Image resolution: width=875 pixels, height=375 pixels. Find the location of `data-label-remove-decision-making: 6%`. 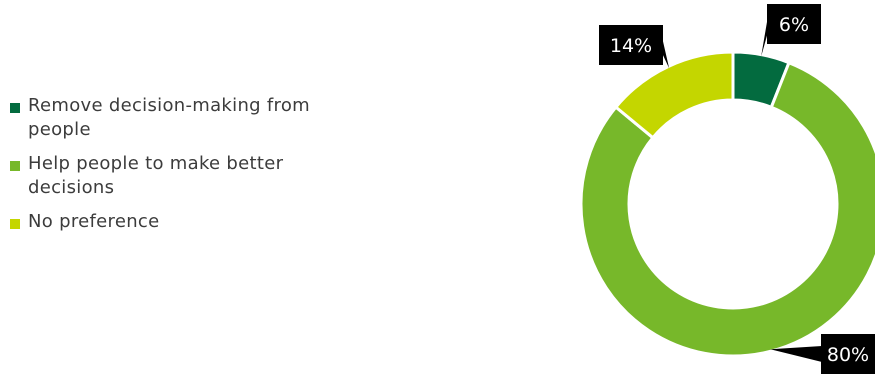

data-label-remove-decision-making: 6% is located at coordinates (791, 30).